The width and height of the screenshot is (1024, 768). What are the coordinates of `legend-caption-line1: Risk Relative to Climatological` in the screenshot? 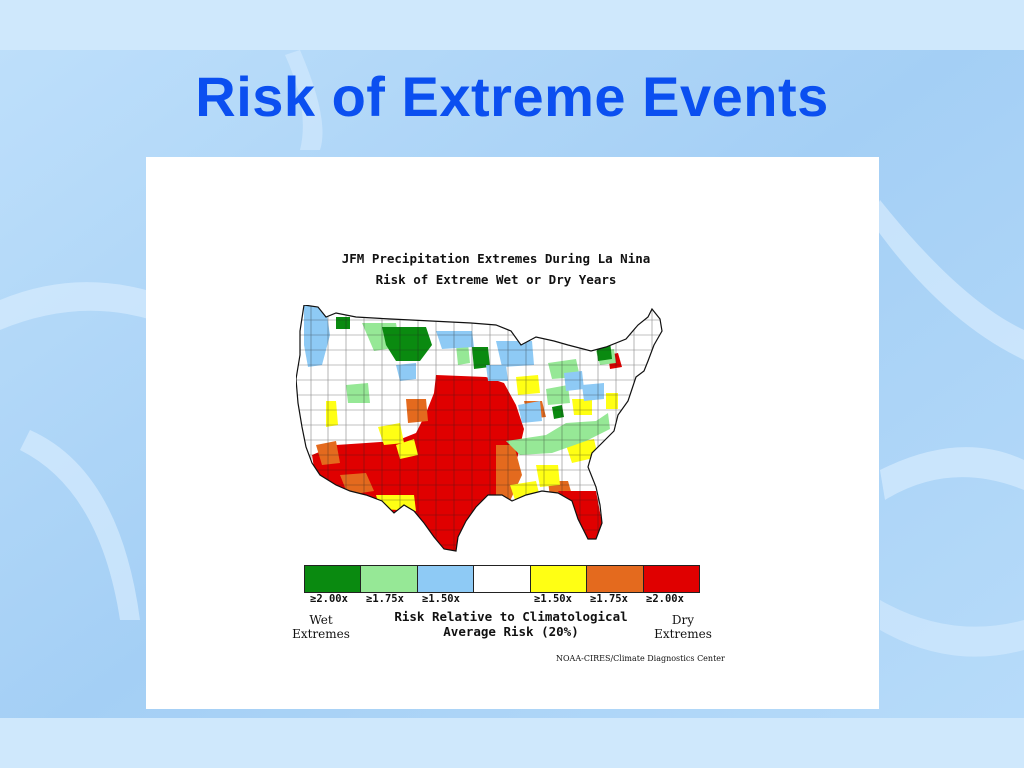 It's located at (511, 616).